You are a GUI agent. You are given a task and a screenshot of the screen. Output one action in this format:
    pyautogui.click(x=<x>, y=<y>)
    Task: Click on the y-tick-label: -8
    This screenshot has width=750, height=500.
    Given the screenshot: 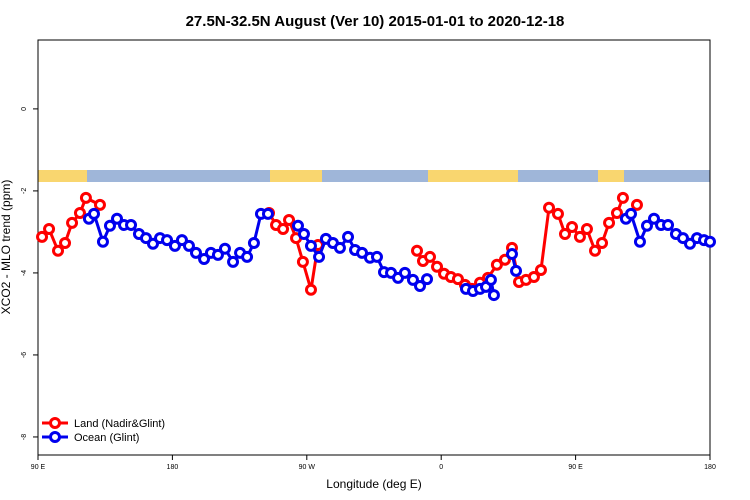 What is the action you would take?
    pyautogui.click(x=24, y=437)
    